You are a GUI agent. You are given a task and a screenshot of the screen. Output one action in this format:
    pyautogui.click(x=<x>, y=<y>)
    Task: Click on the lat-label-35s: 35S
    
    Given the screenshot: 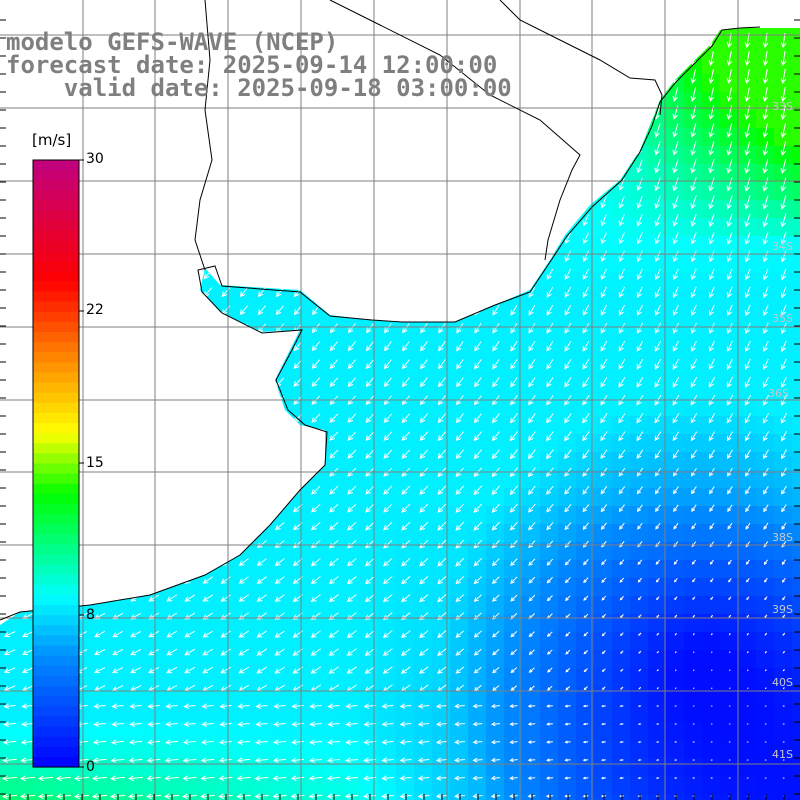 What is the action you would take?
    pyautogui.click(x=782, y=318)
    